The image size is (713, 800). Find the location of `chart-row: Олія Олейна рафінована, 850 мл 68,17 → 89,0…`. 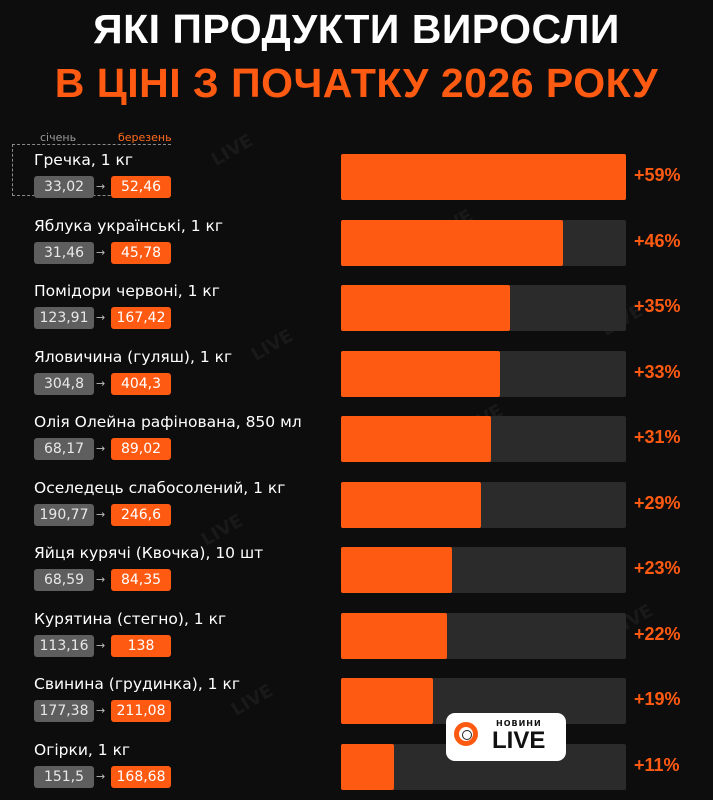

chart-row: Олія Олейна рафінована, 850 мл 68,17 → 89,0… is located at coordinates (356, 442).